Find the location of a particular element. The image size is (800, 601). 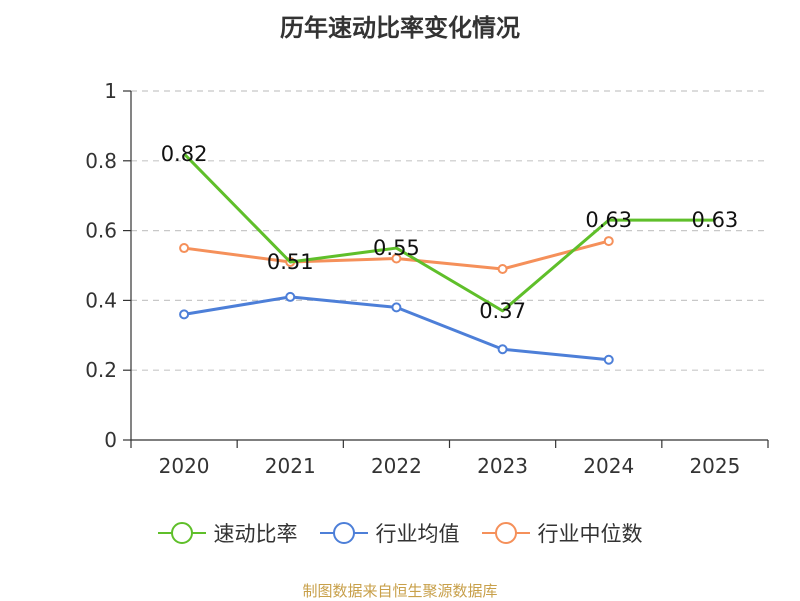

data-label: 0.51 is located at coordinates (290, 262).